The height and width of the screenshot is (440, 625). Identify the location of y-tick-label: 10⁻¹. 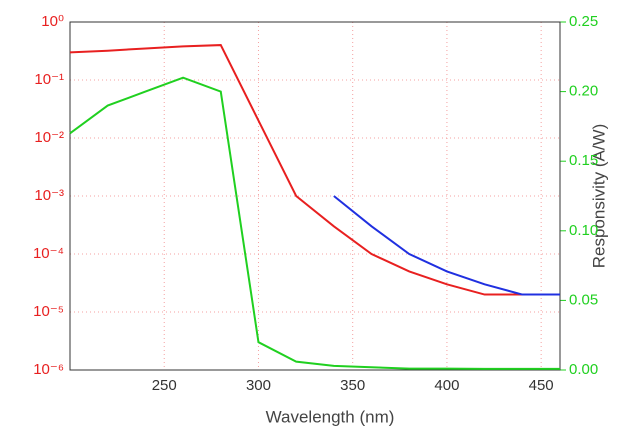
(49, 79).